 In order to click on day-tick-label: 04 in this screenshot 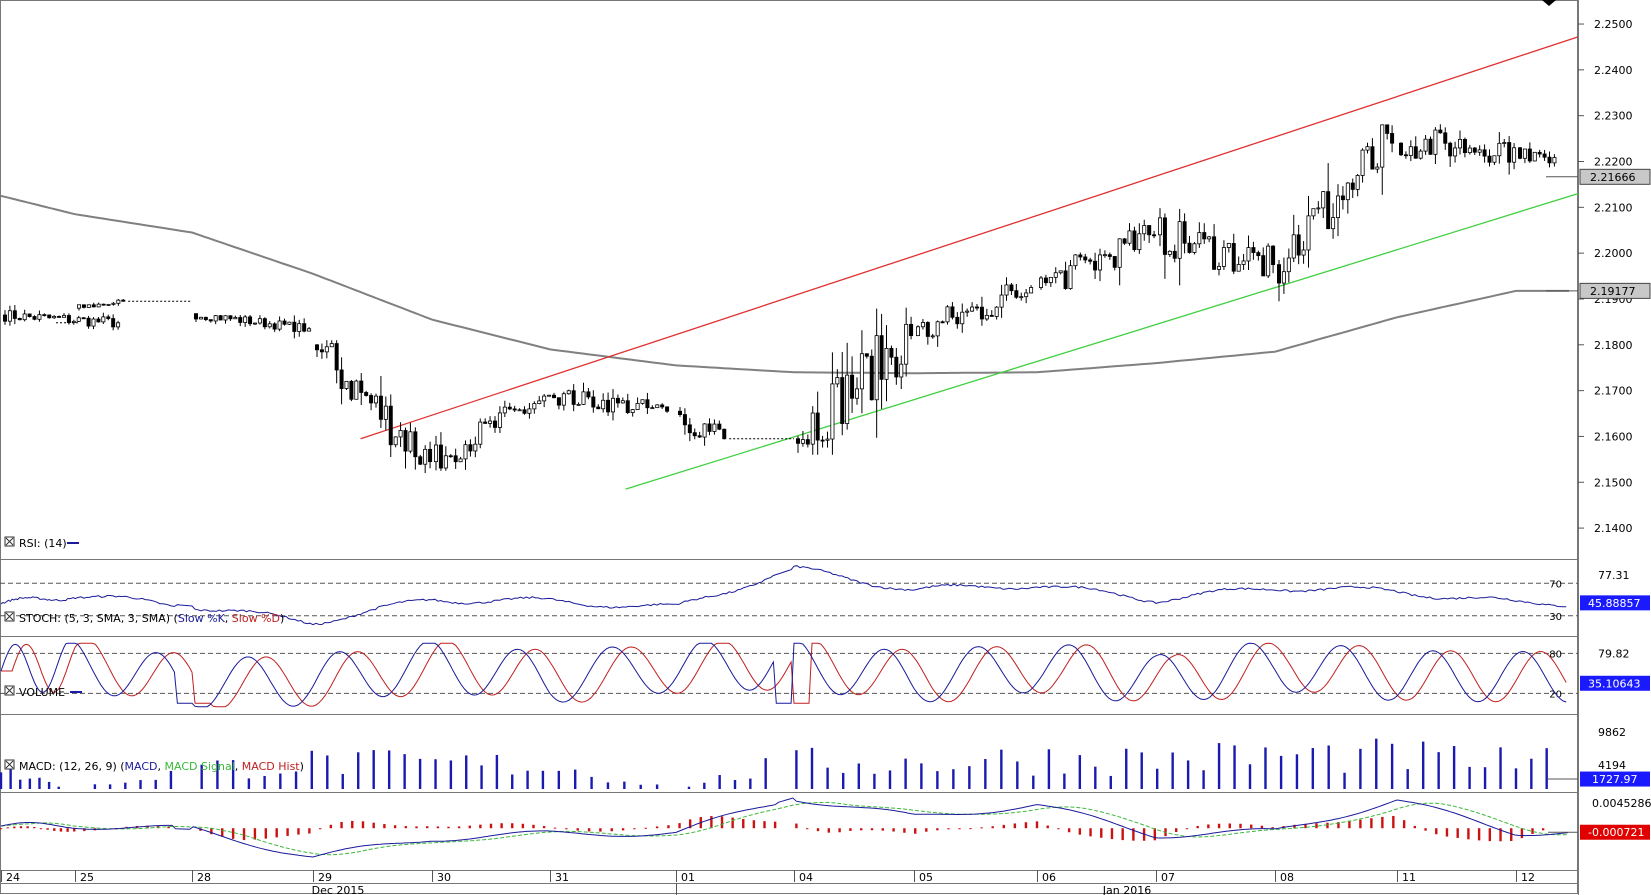, I will do `click(806, 877)`.